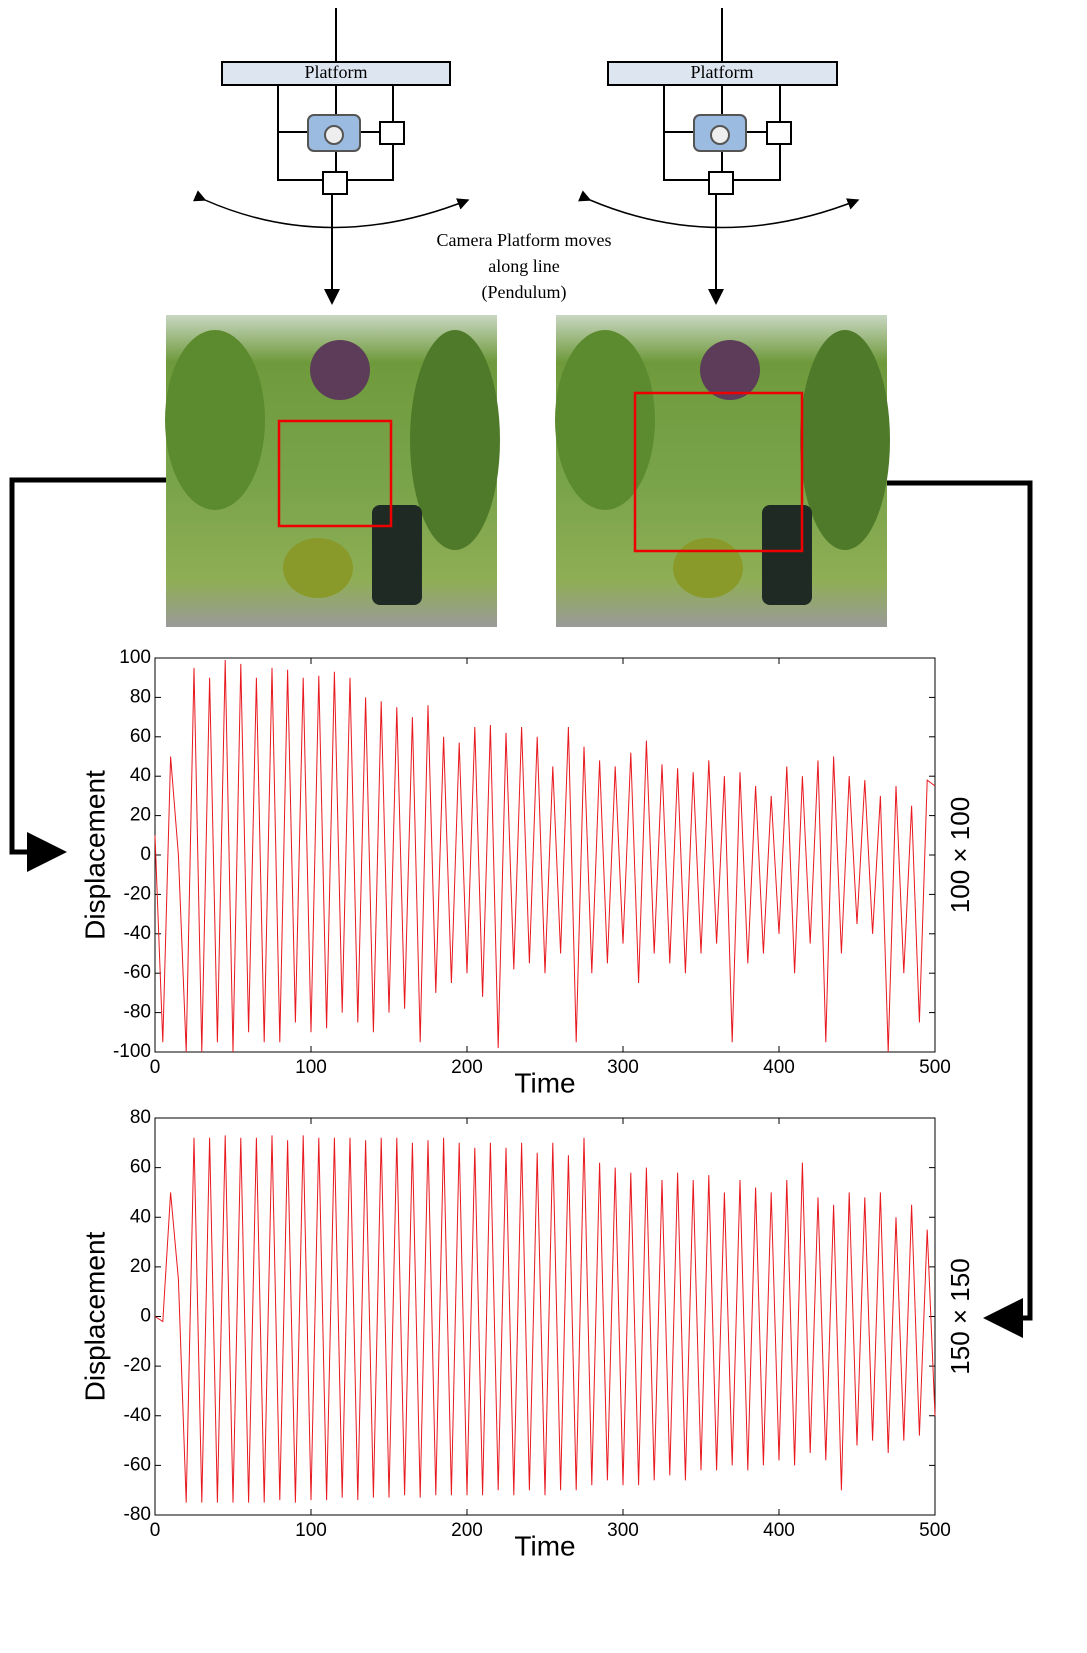 Image resolution: width=1087 pixels, height=1653 pixels. What do you see at coordinates (132, 1051) in the screenshot?
I see `y-tick-label: -100` at bounding box center [132, 1051].